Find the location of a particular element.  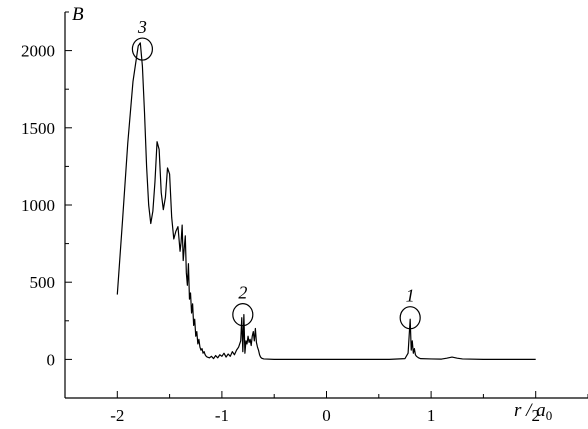

x-tick-label: -1 is located at coordinates (222, 415).